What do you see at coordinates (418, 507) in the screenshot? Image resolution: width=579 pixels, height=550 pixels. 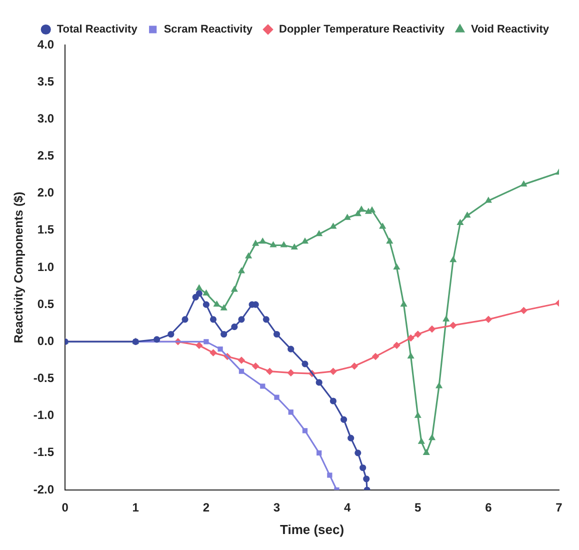 I see `x-tick-label: 5` at bounding box center [418, 507].